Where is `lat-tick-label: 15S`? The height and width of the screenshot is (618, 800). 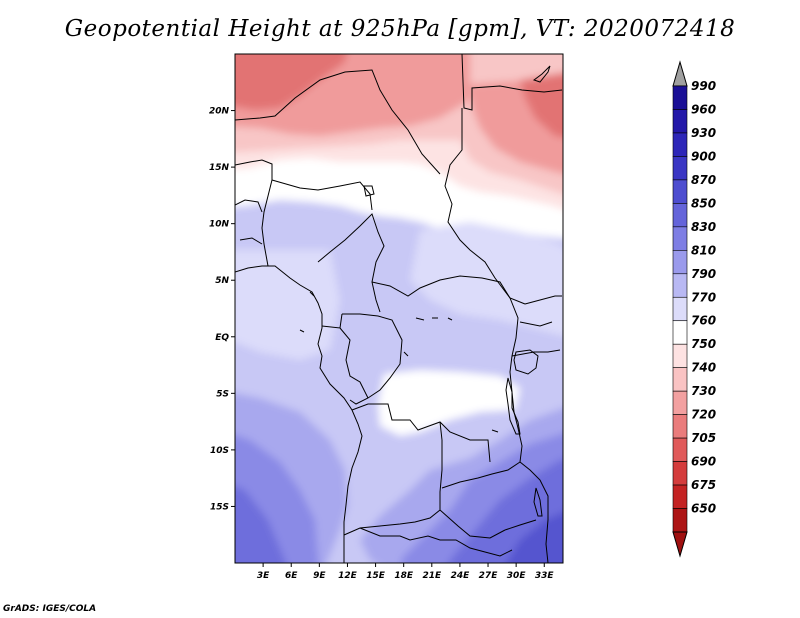 lat-tick-label: 15S is located at coordinates (219, 507).